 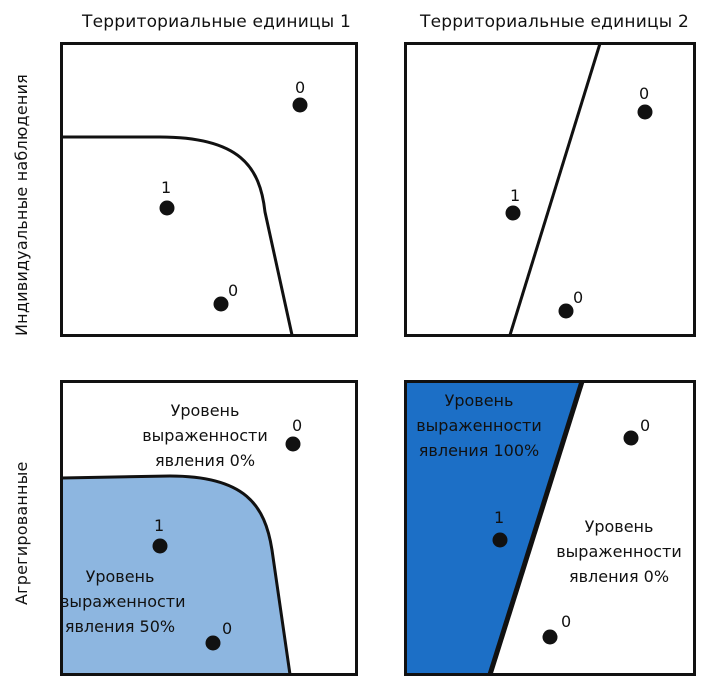 I want to click on region-label-line: явления 100%, so click(x=479, y=450).